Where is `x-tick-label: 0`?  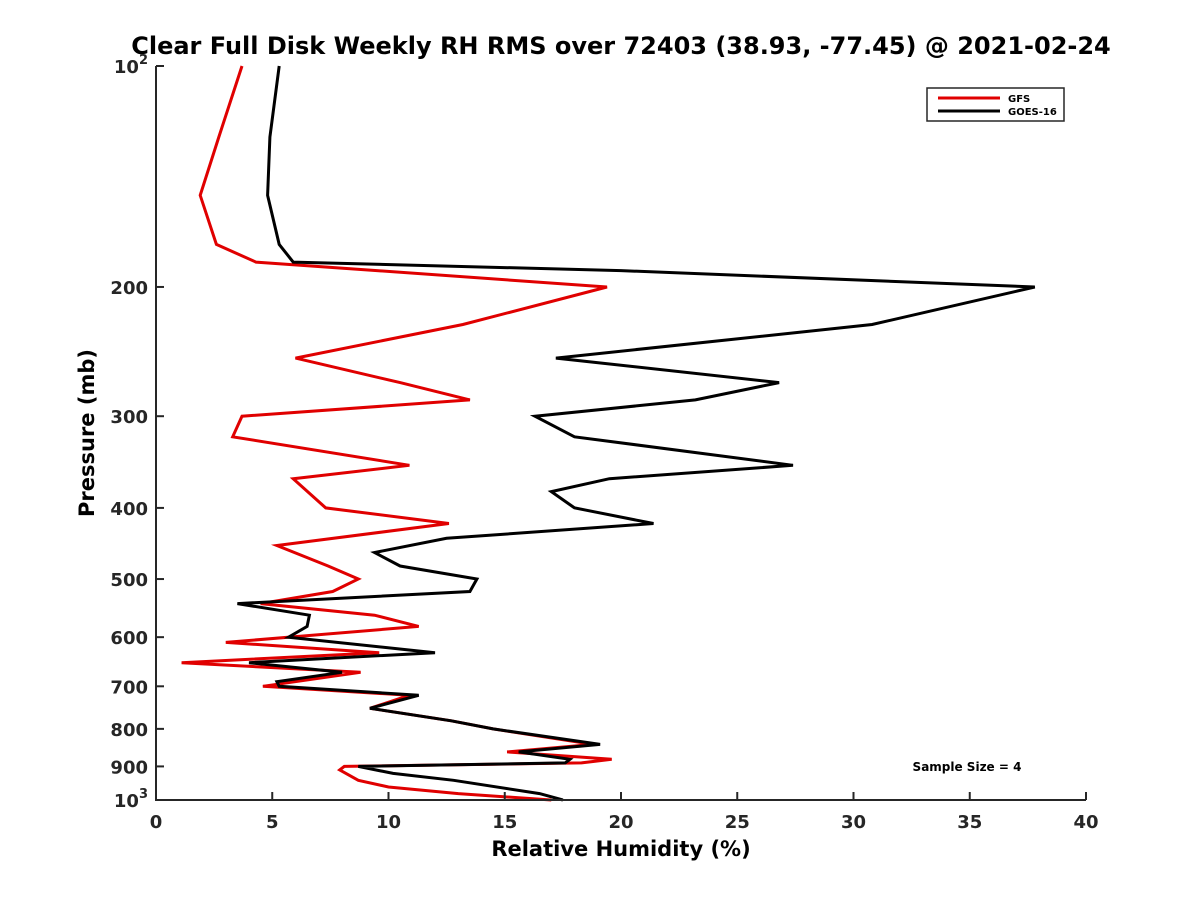 x-tick-label: 0 is located at coordinates (156, 822).